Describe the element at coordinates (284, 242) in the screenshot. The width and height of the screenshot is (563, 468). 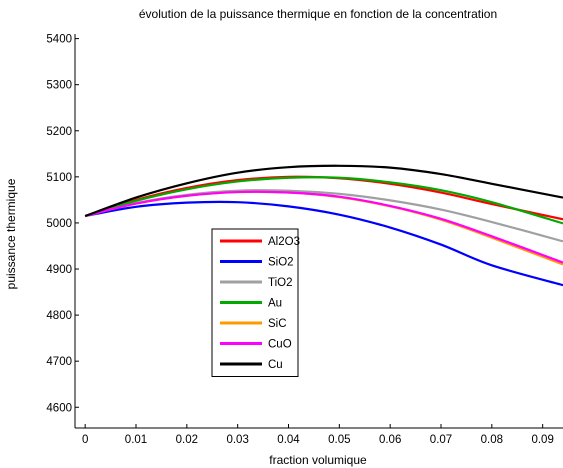
I see `legend-label-al2o3: Al2O3` at that location.